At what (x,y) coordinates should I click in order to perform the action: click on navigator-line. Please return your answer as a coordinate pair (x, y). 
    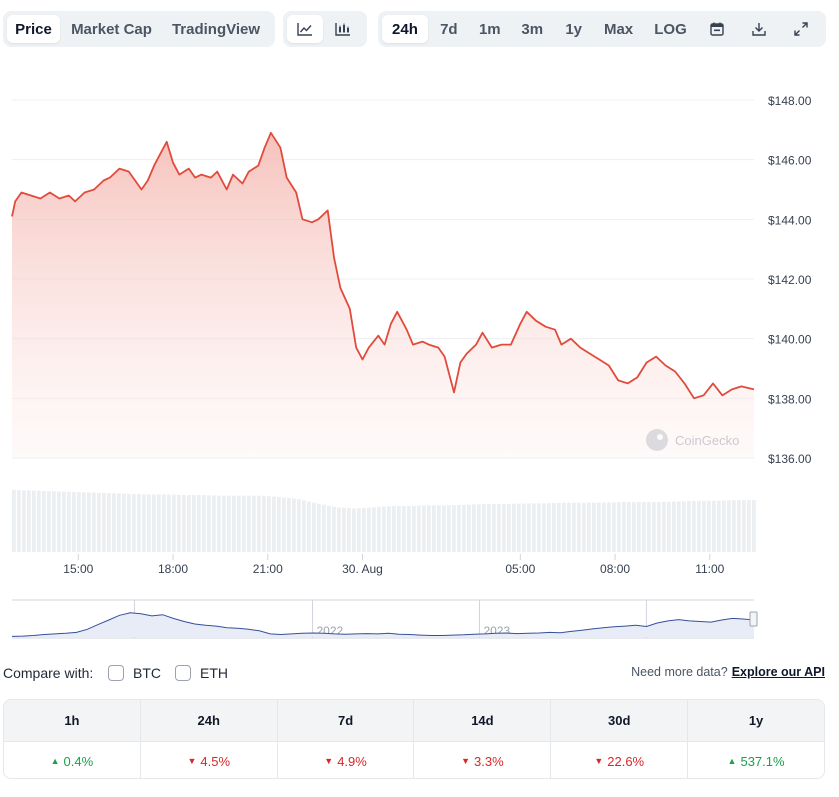
    Looking at the image, I should click on (383, 624).